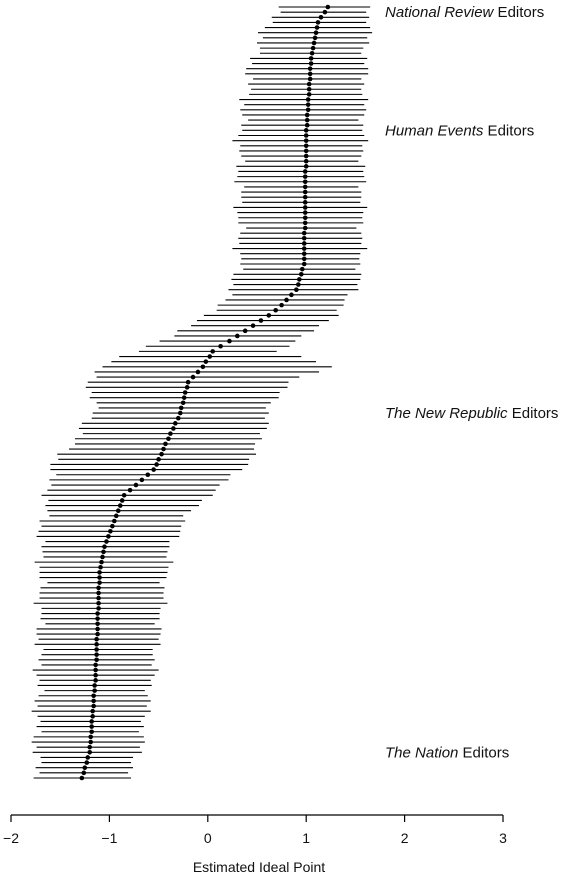  Describe the element at coordinates (255, 830) in the screenshot. I see `x-axis: −2 −1 0 1 2 3` at that location.